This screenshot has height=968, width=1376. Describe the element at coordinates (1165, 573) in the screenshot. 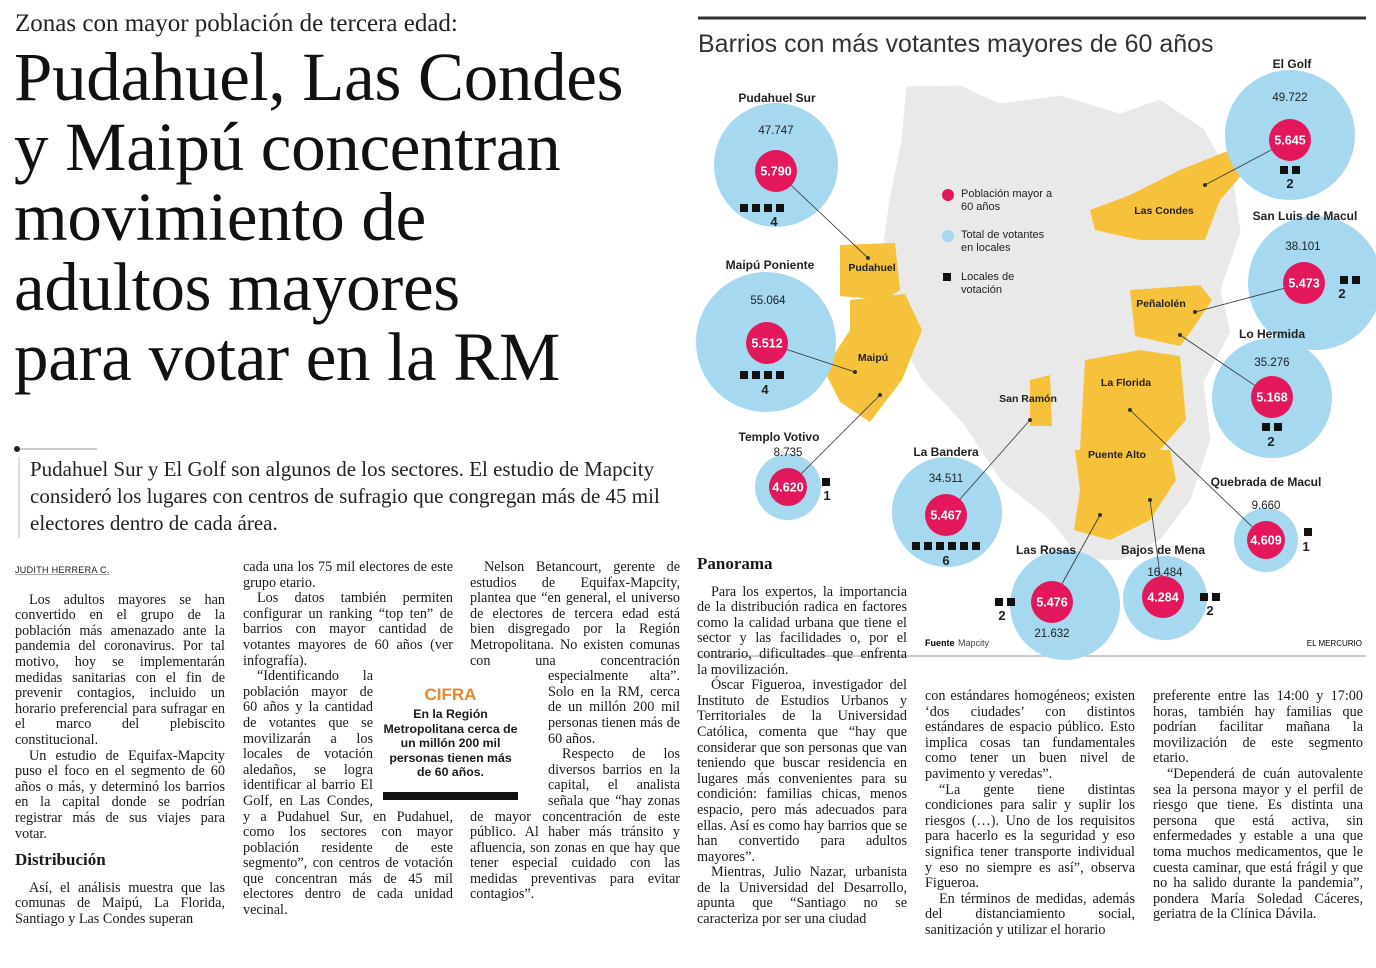

I see `total-voters: 16.484` at that location.